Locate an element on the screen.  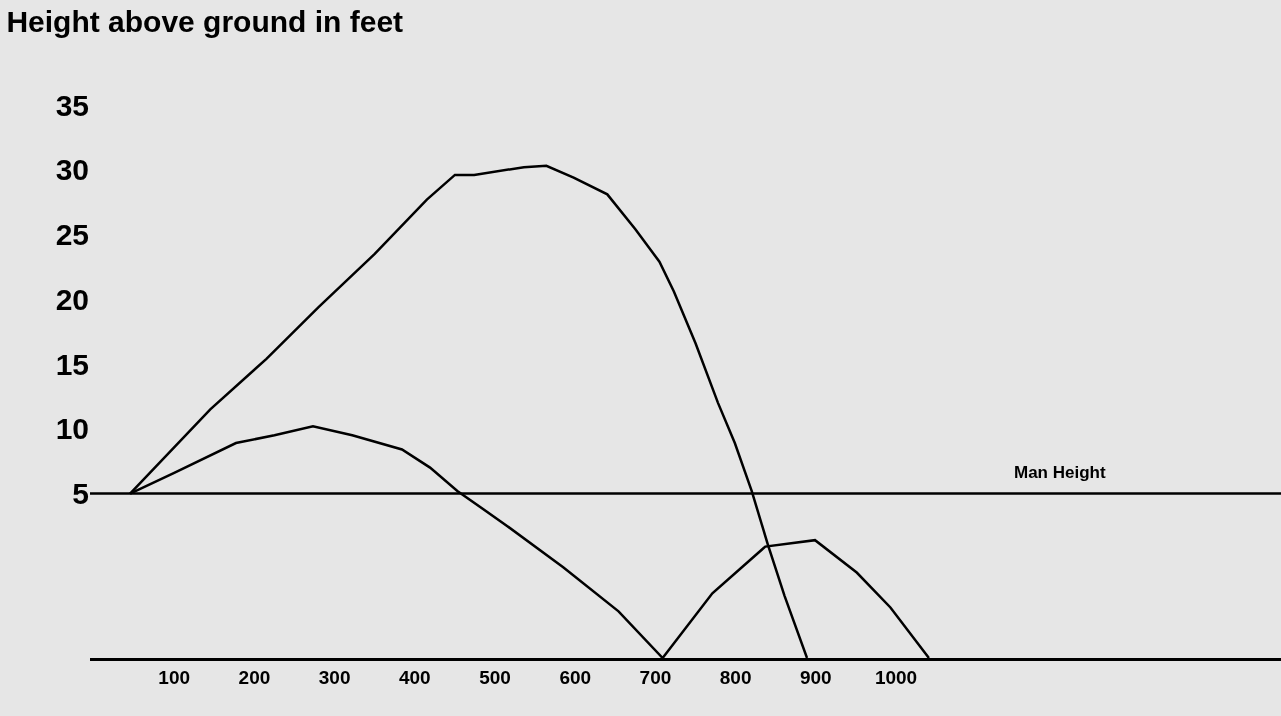
y-tick-label: 30 is located at coordinates (72, 170).